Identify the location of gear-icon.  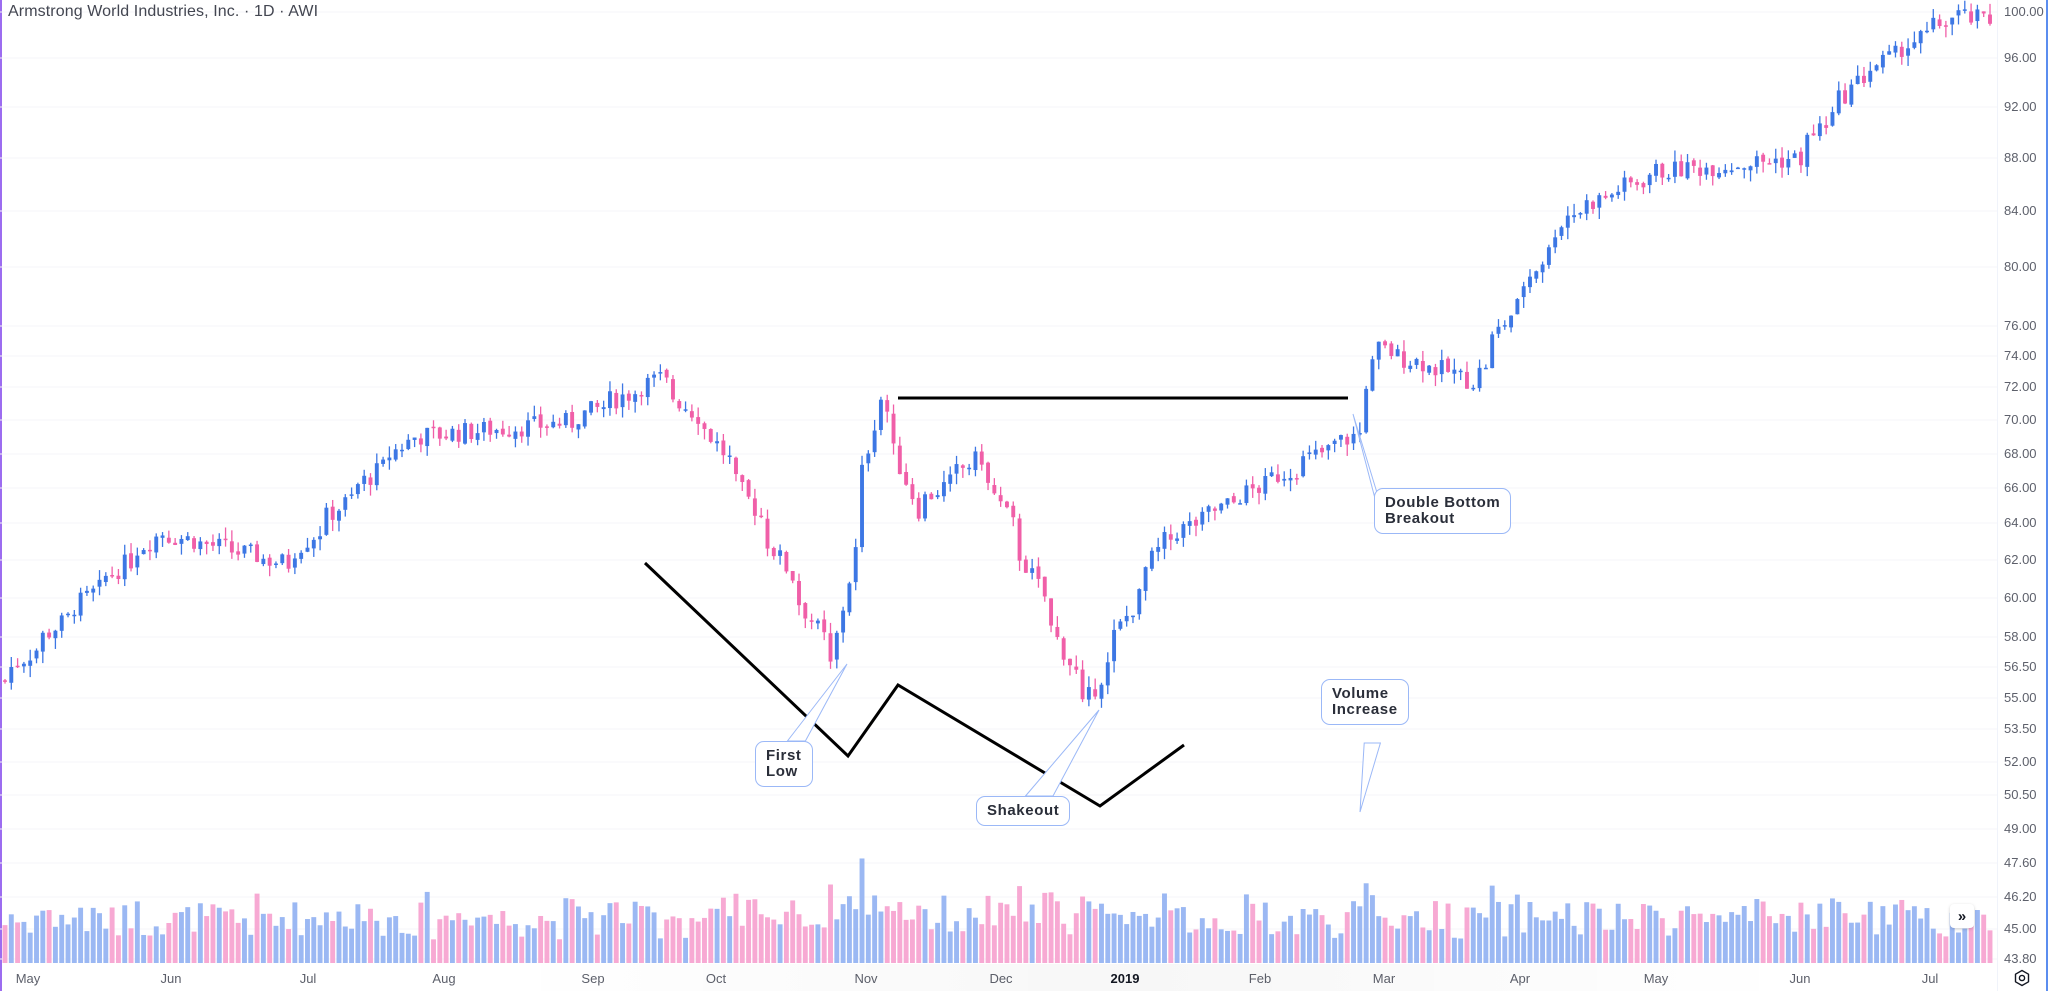
(2022, 978).